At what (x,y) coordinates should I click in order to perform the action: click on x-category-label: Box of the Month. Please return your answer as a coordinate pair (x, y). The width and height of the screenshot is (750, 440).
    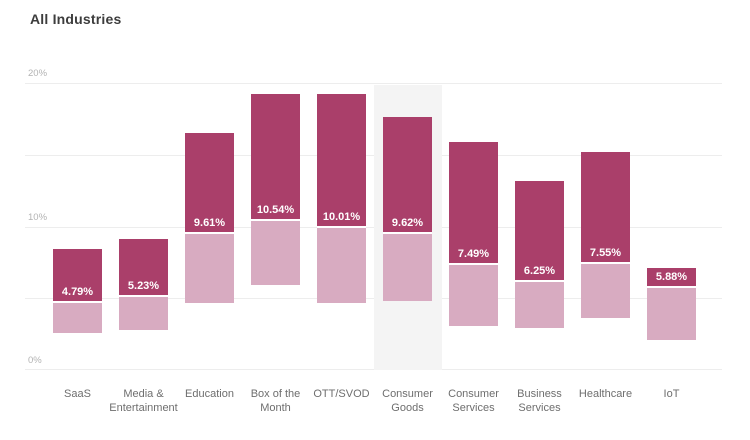
    Looking at the image, I should click on (275, 401).